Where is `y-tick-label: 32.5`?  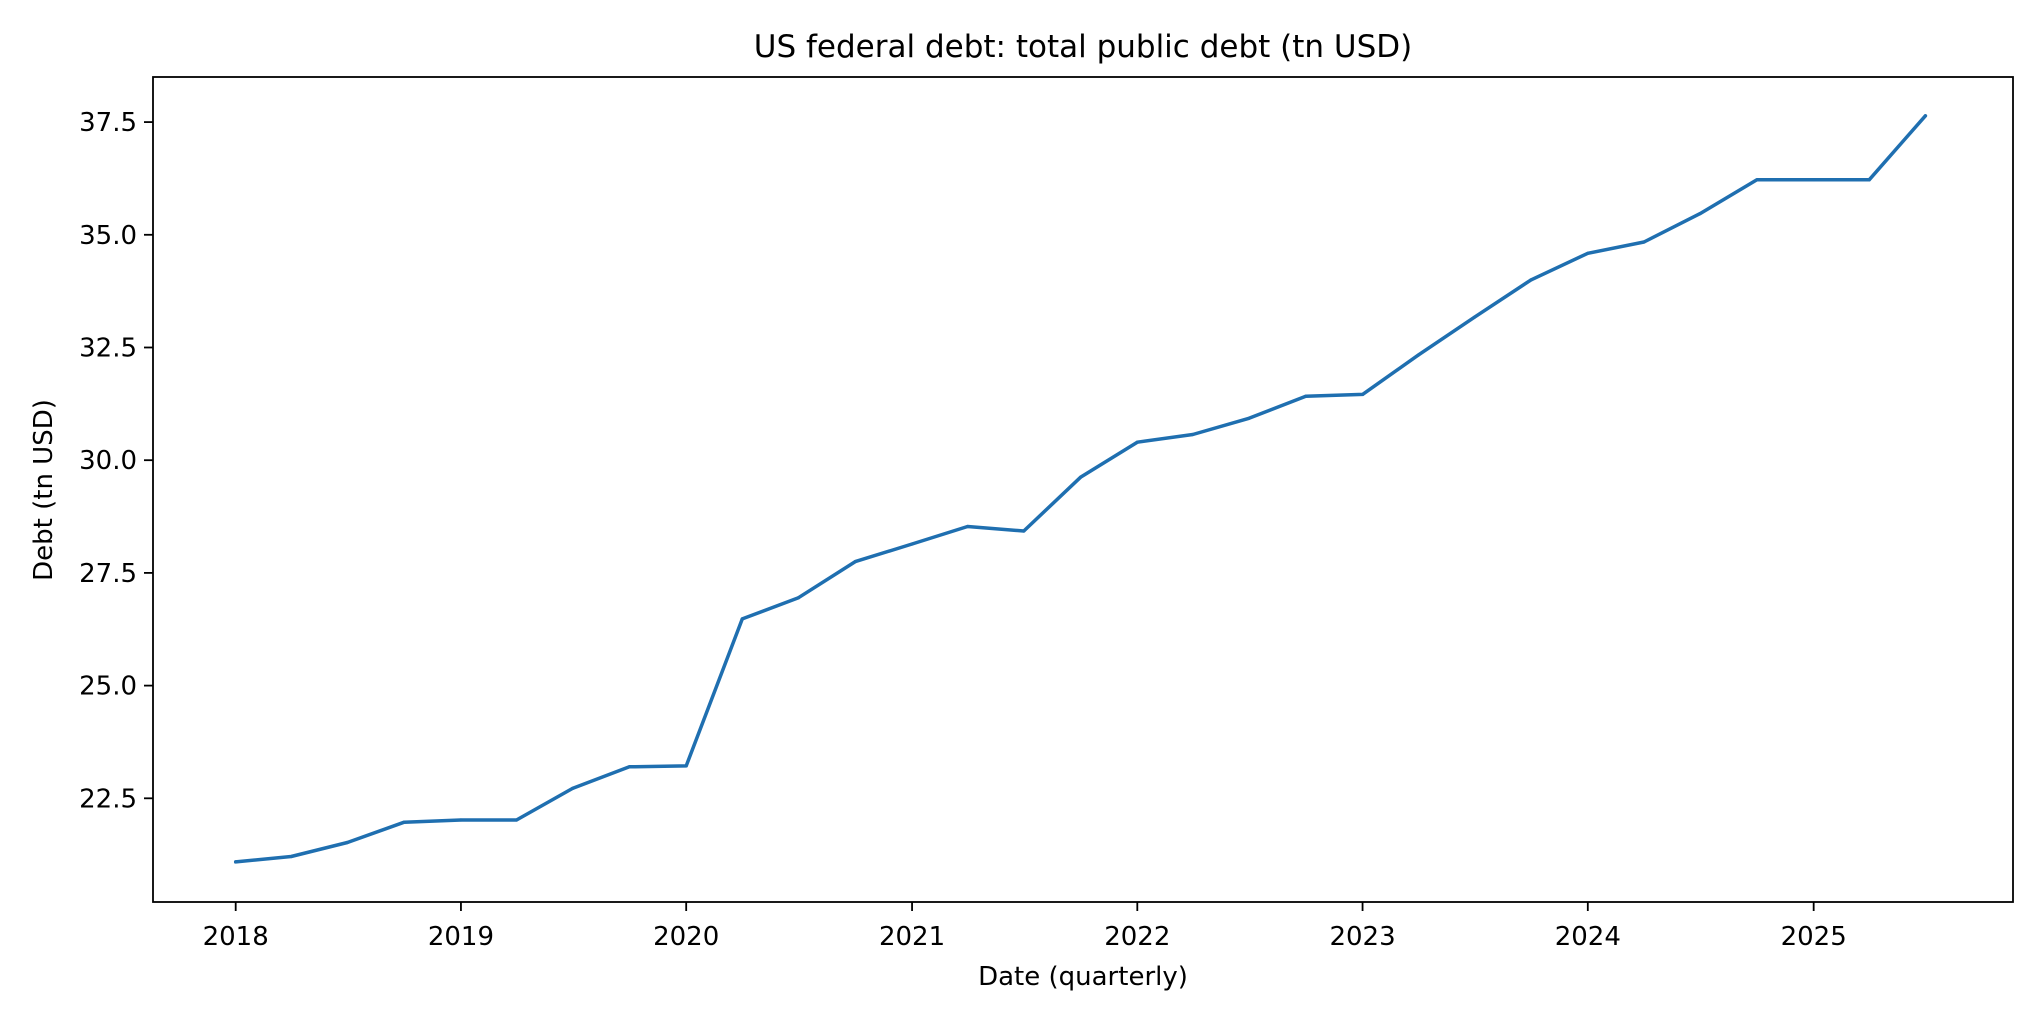 y-tick-label: 32.5 is located at coordinates (108, 348).